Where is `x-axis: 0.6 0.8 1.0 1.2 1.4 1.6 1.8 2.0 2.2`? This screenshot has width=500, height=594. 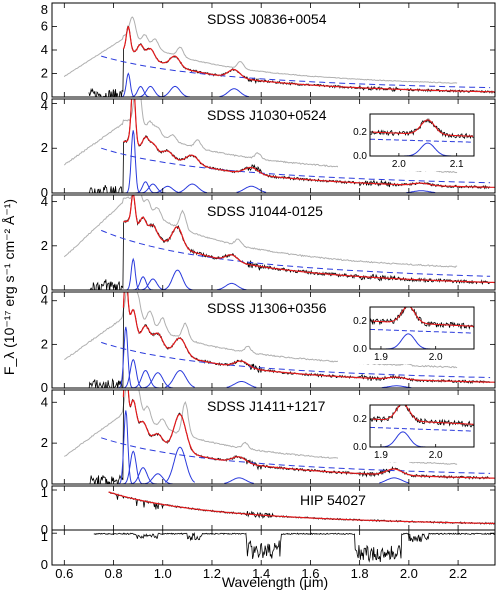
x-axis: 0.6 0.8 1.0 1.2 1.4 1.6 1.8 2.0 2.2 is located at coordinates (261, 573).